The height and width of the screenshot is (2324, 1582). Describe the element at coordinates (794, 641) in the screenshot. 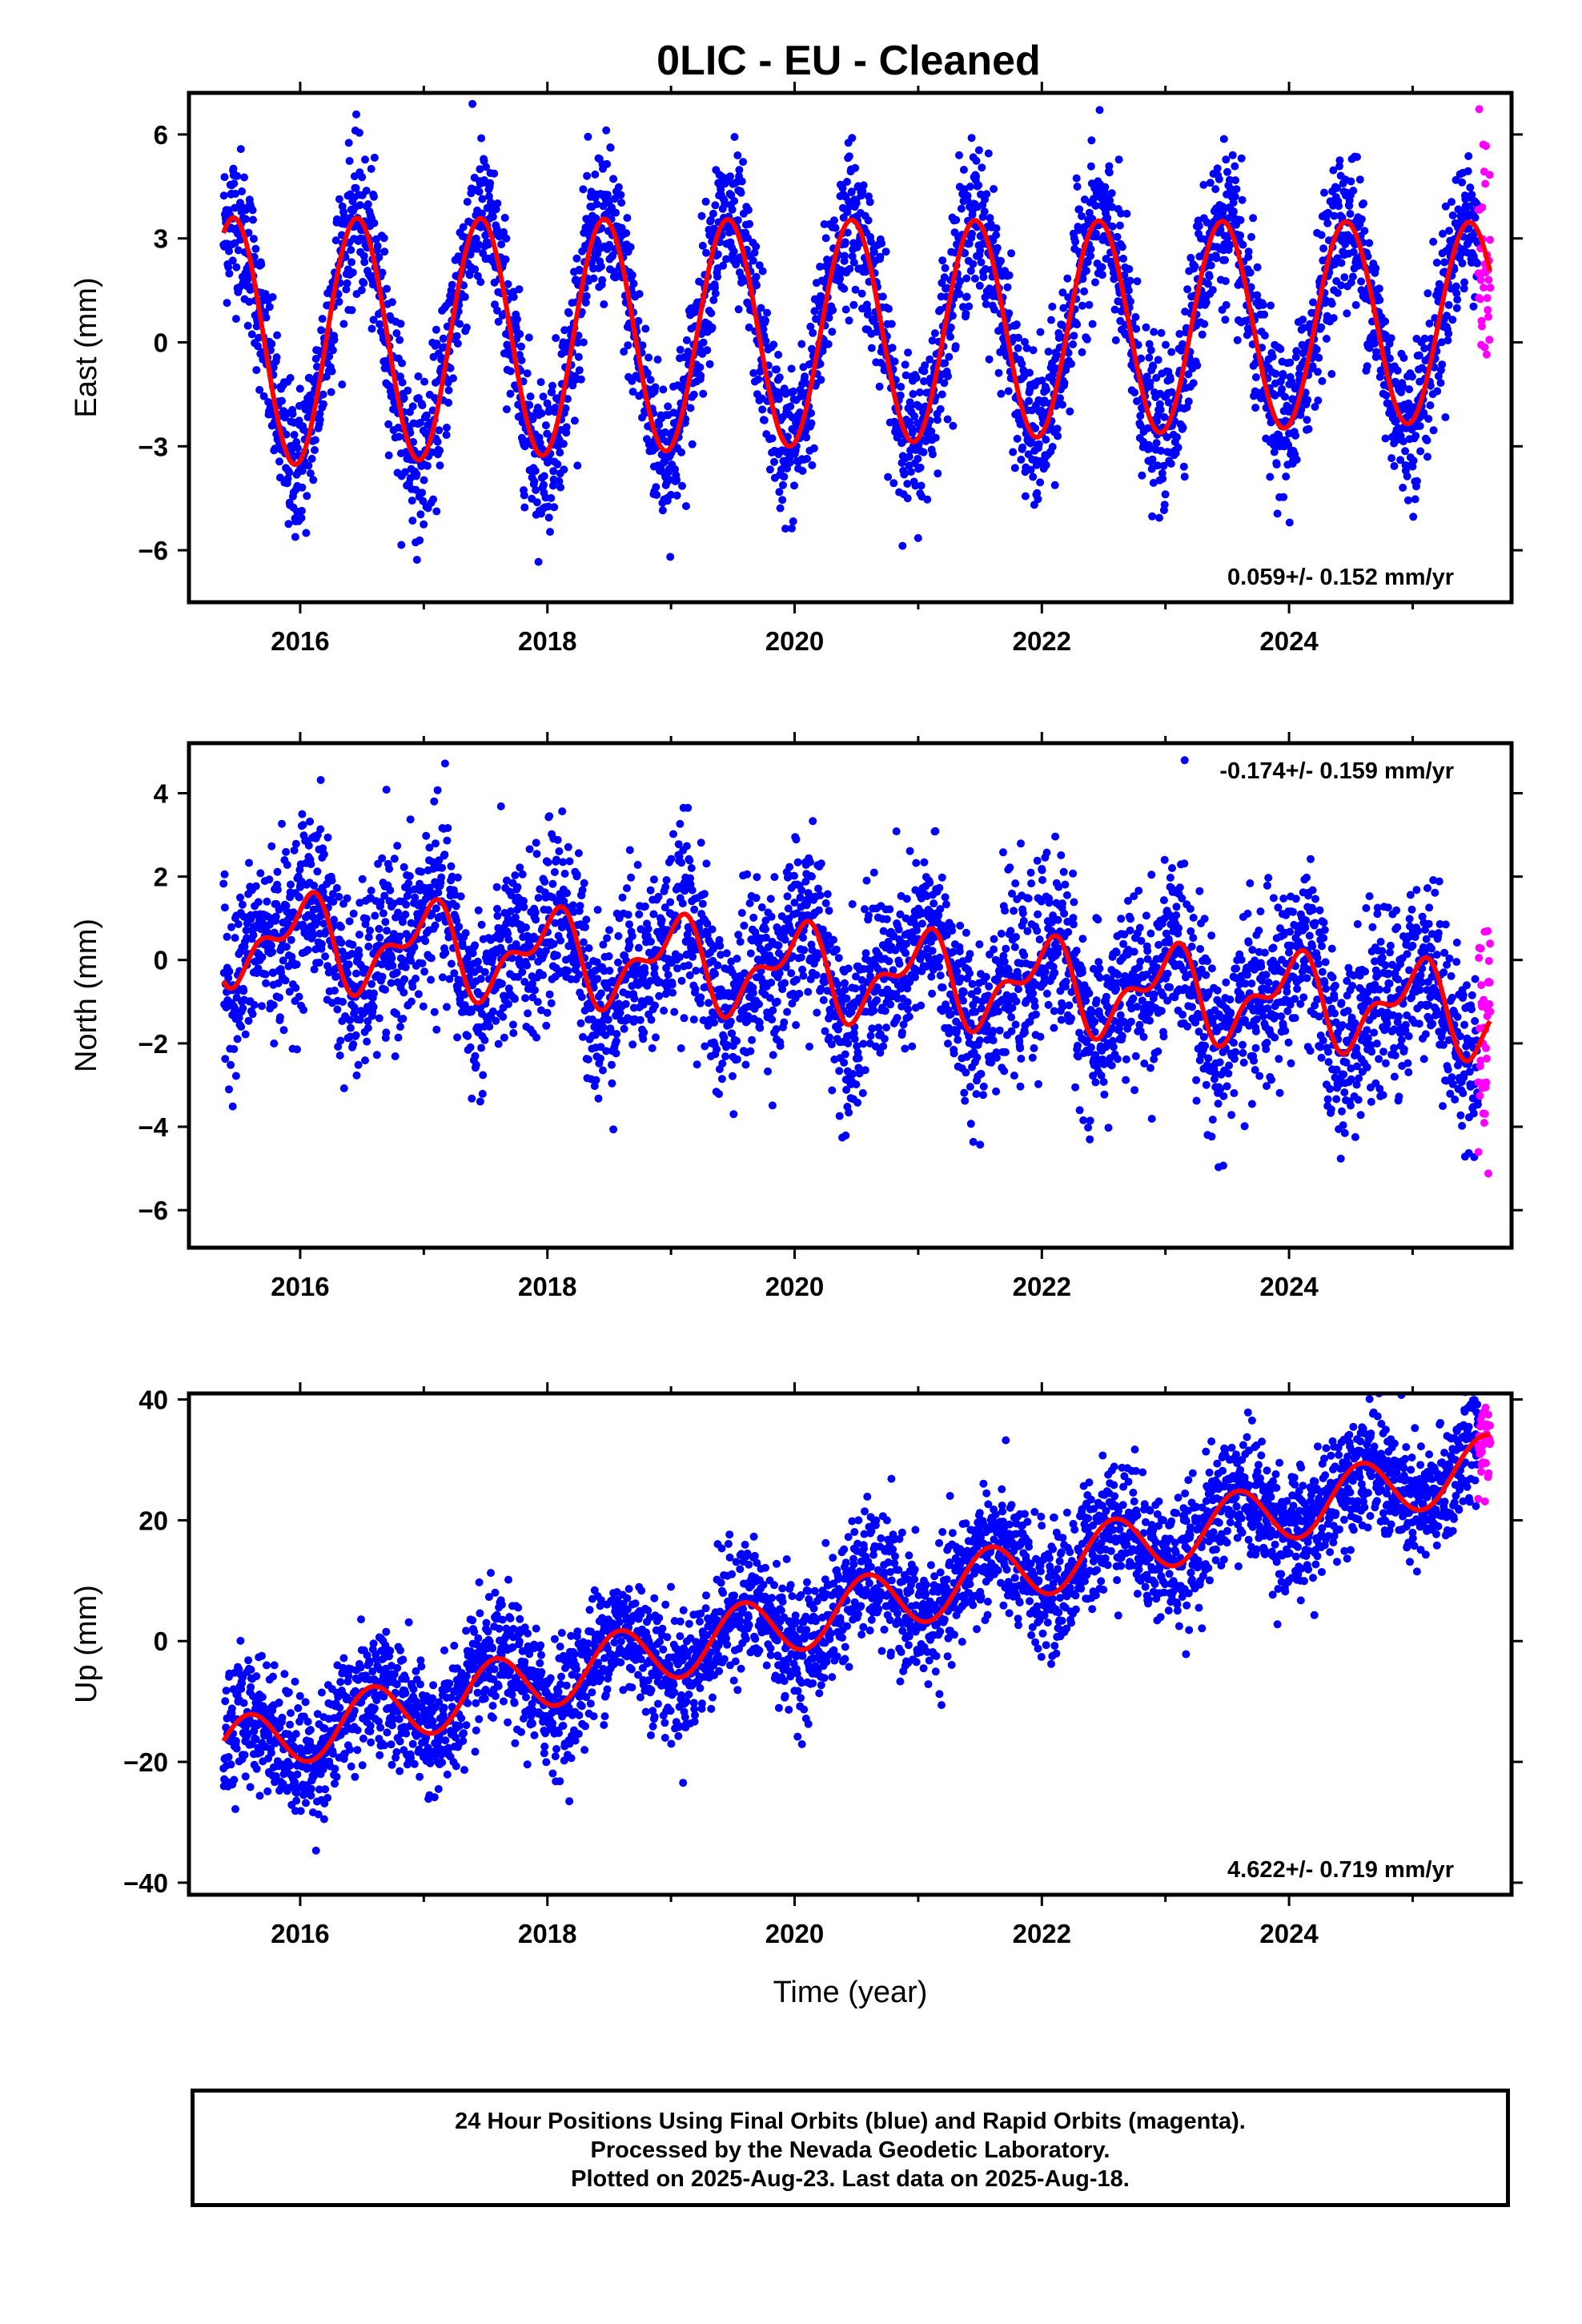

I see `x-tick-label: 2020` at that location.